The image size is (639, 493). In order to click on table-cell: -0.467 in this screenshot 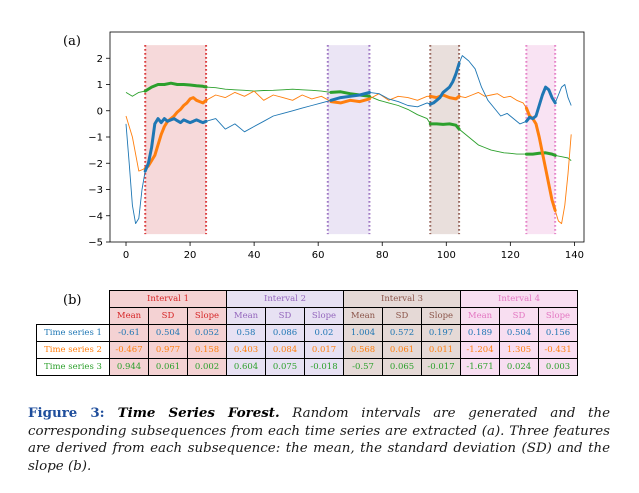, I will do `click(129, 350)`.